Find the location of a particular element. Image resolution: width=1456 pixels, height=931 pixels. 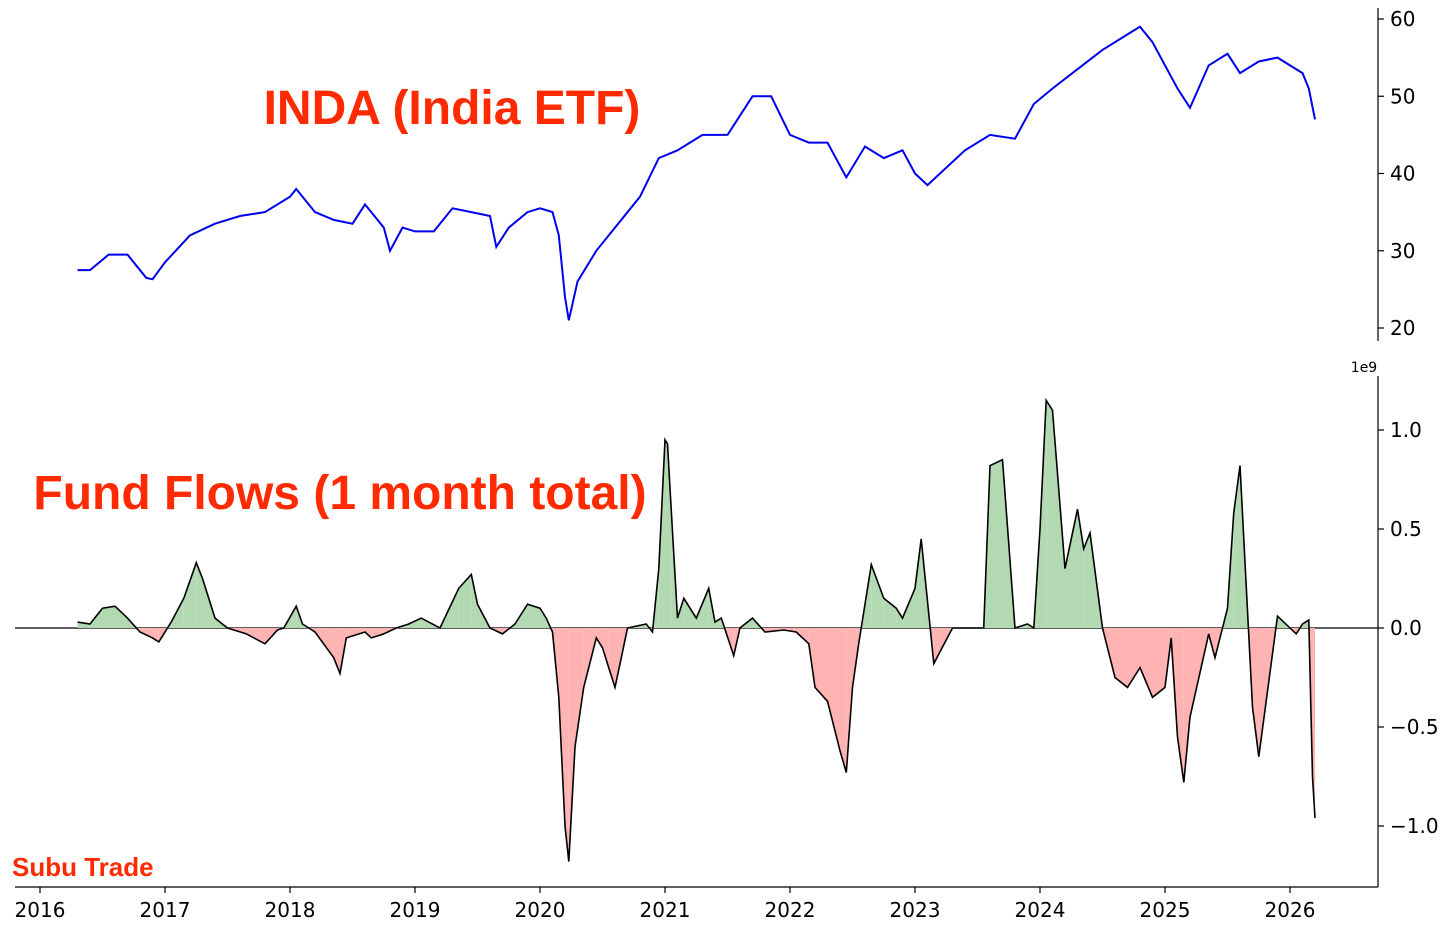

x-tick-label: 2024 is located at coordinates (1040, 910).